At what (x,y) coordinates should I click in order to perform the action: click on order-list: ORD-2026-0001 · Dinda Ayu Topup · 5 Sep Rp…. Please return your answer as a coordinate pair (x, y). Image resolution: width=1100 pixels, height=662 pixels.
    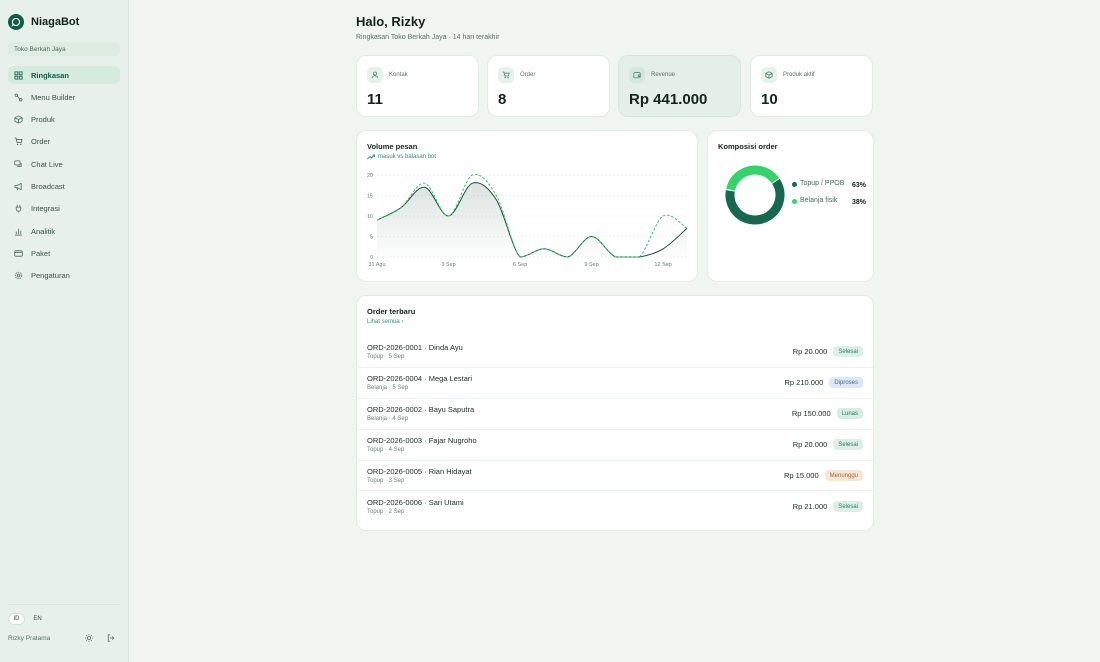
    Looking at the image, I should click on (615, 429).